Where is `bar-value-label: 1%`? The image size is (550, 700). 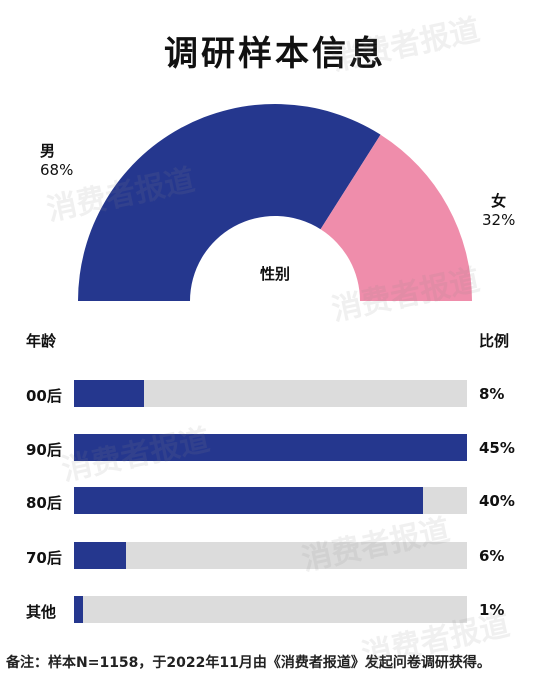
bar-value-label: 1% is located at coordinates (492, 610).